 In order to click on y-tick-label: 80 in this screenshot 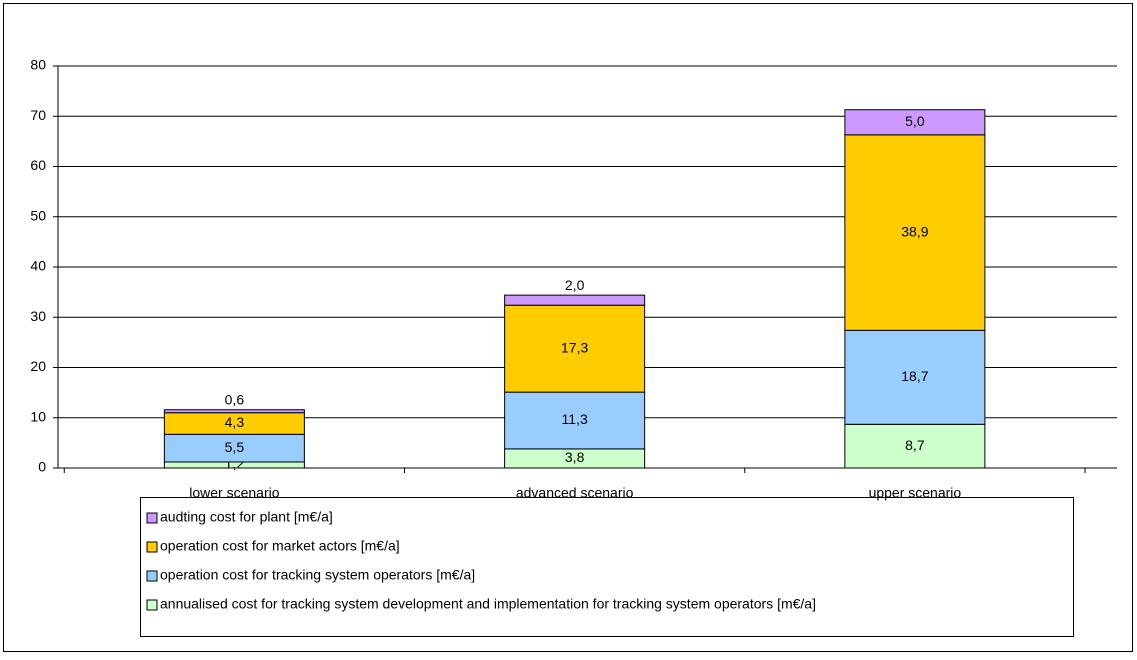, I will do `click(38, 65)`.